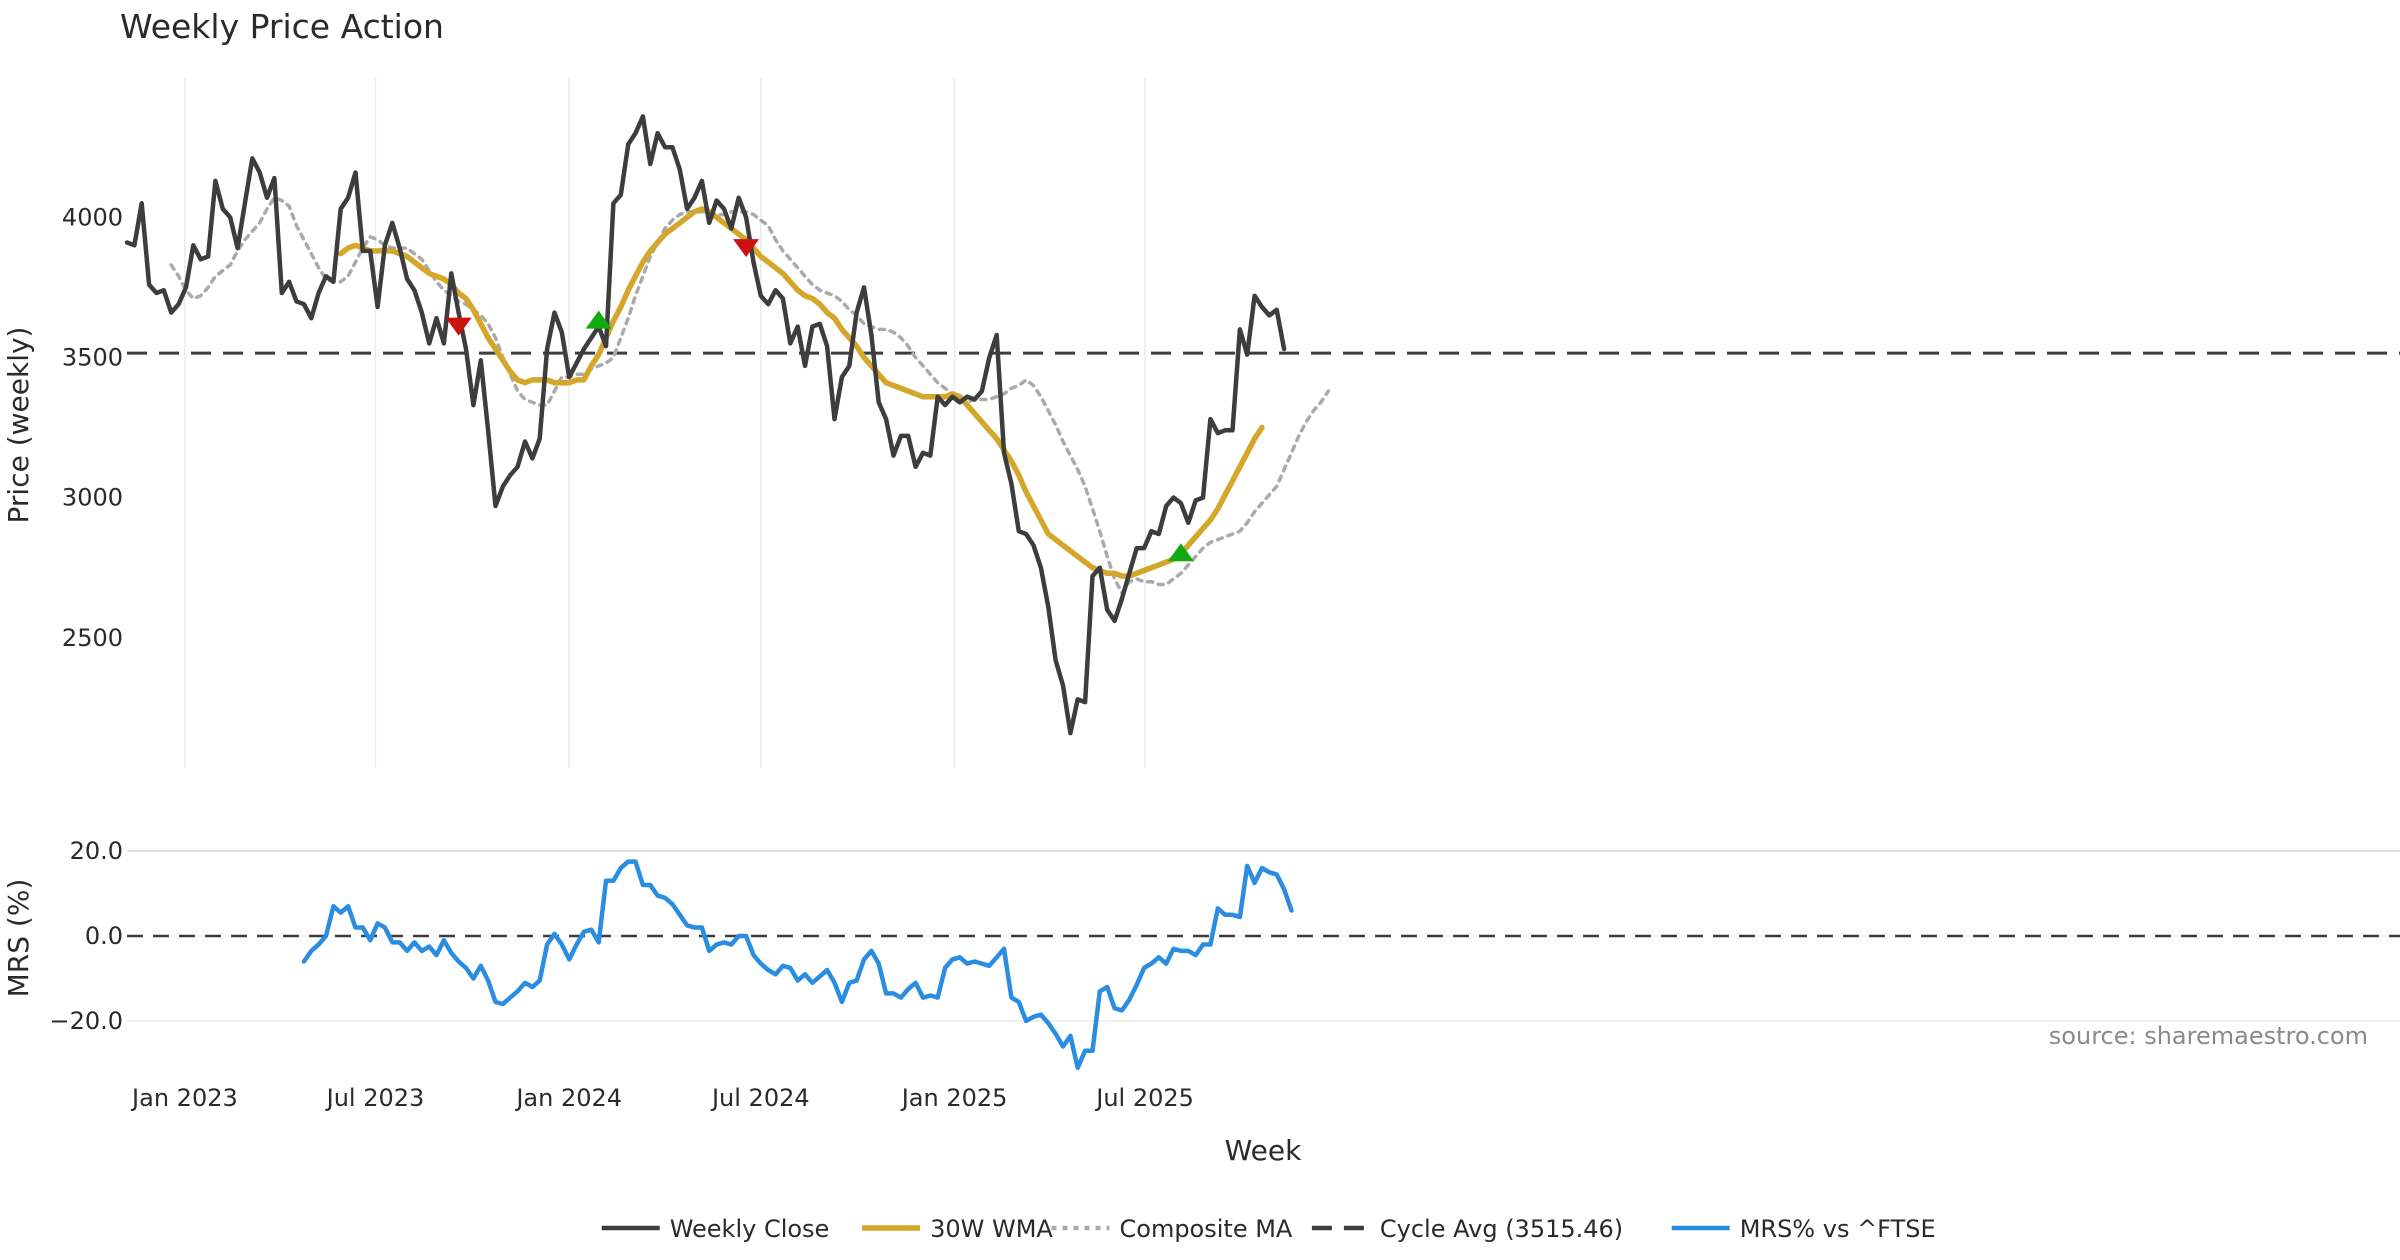  Describe the element at coordinates (991, 1229) in the screenshot. I see `legend-label-30w-wma: 30W WMA` at that location.